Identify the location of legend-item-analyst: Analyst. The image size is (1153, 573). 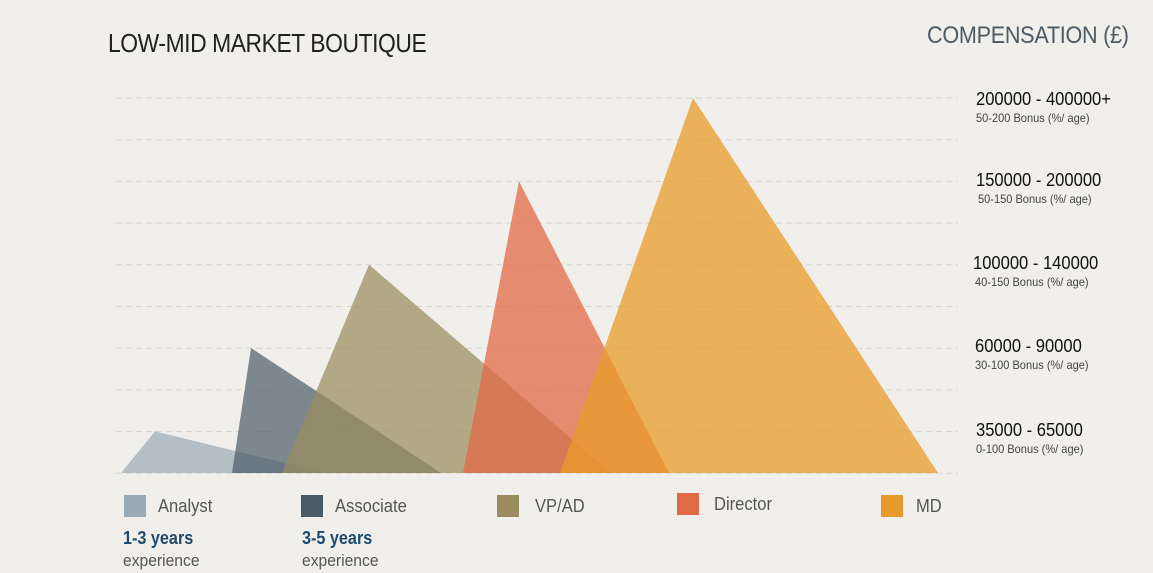
(170, 506).